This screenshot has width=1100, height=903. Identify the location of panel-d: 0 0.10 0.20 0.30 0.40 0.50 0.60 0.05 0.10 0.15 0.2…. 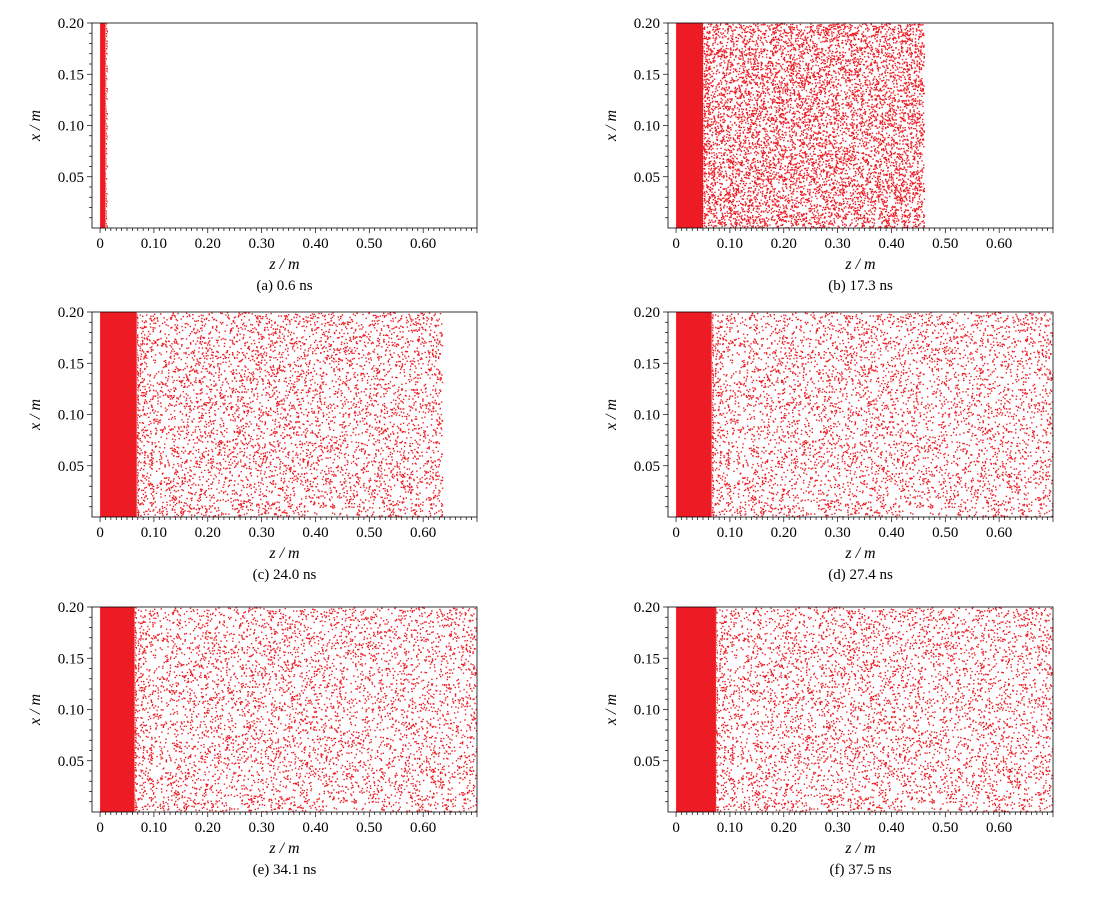
(828, 444).